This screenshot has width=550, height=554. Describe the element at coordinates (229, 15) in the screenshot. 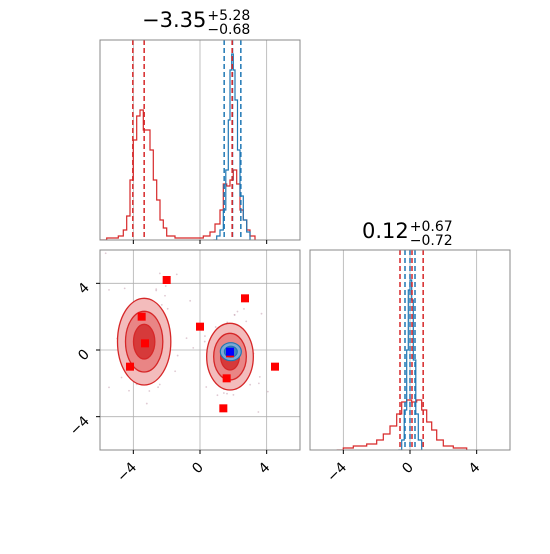

I see `param1-upper-error: +5.28` at that location.